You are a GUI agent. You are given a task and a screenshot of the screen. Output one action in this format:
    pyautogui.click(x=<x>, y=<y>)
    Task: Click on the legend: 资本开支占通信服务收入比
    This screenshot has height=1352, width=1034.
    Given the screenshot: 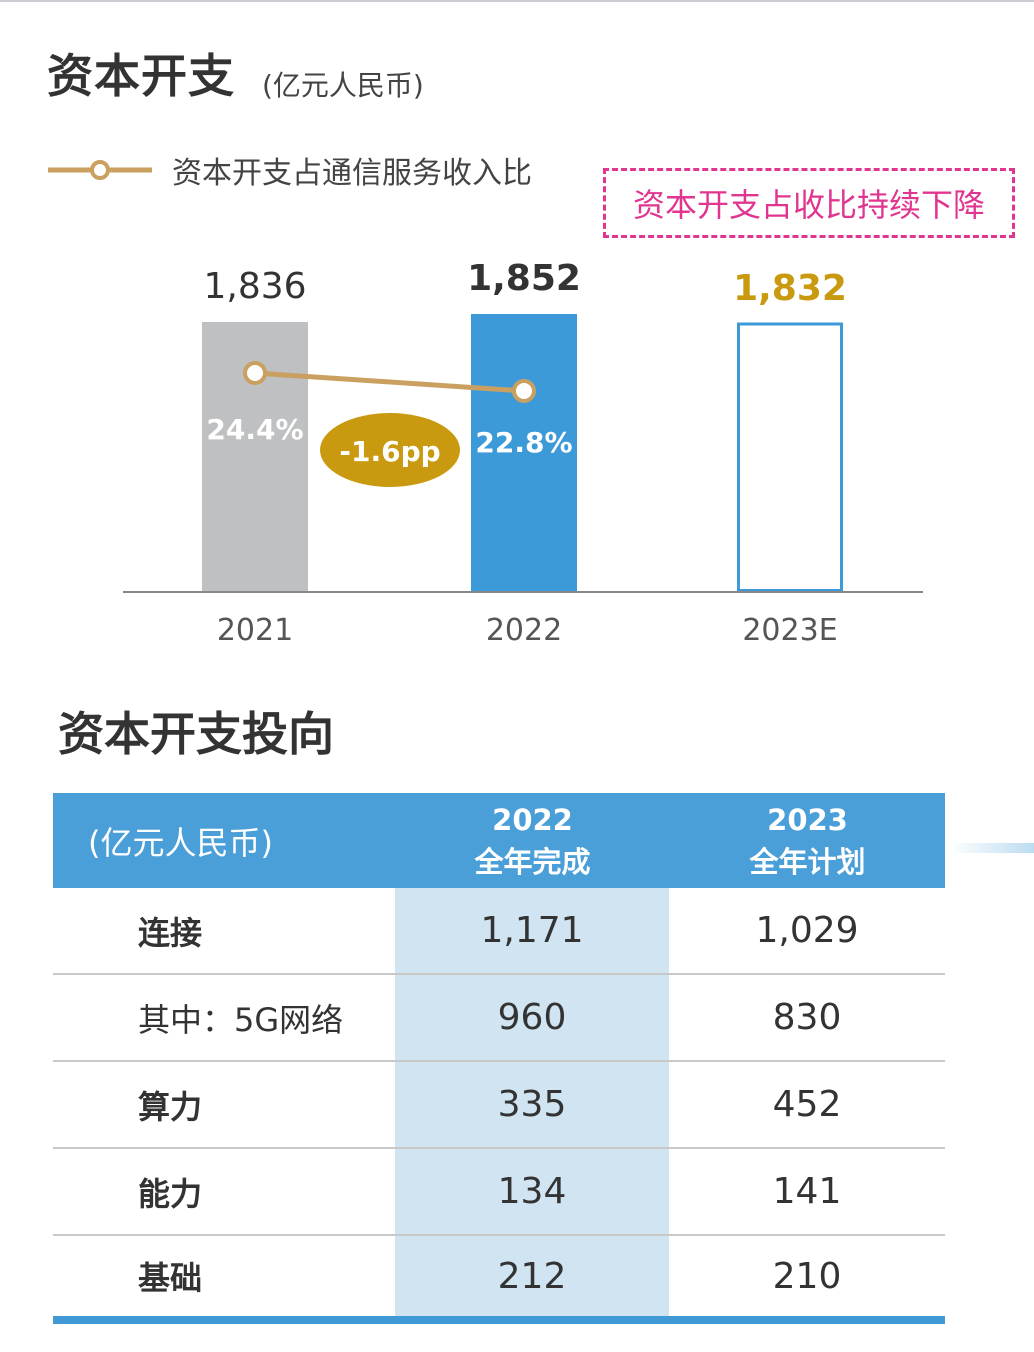 What is the action you would take?
    pyautogui.click(x=290, y=170)
    